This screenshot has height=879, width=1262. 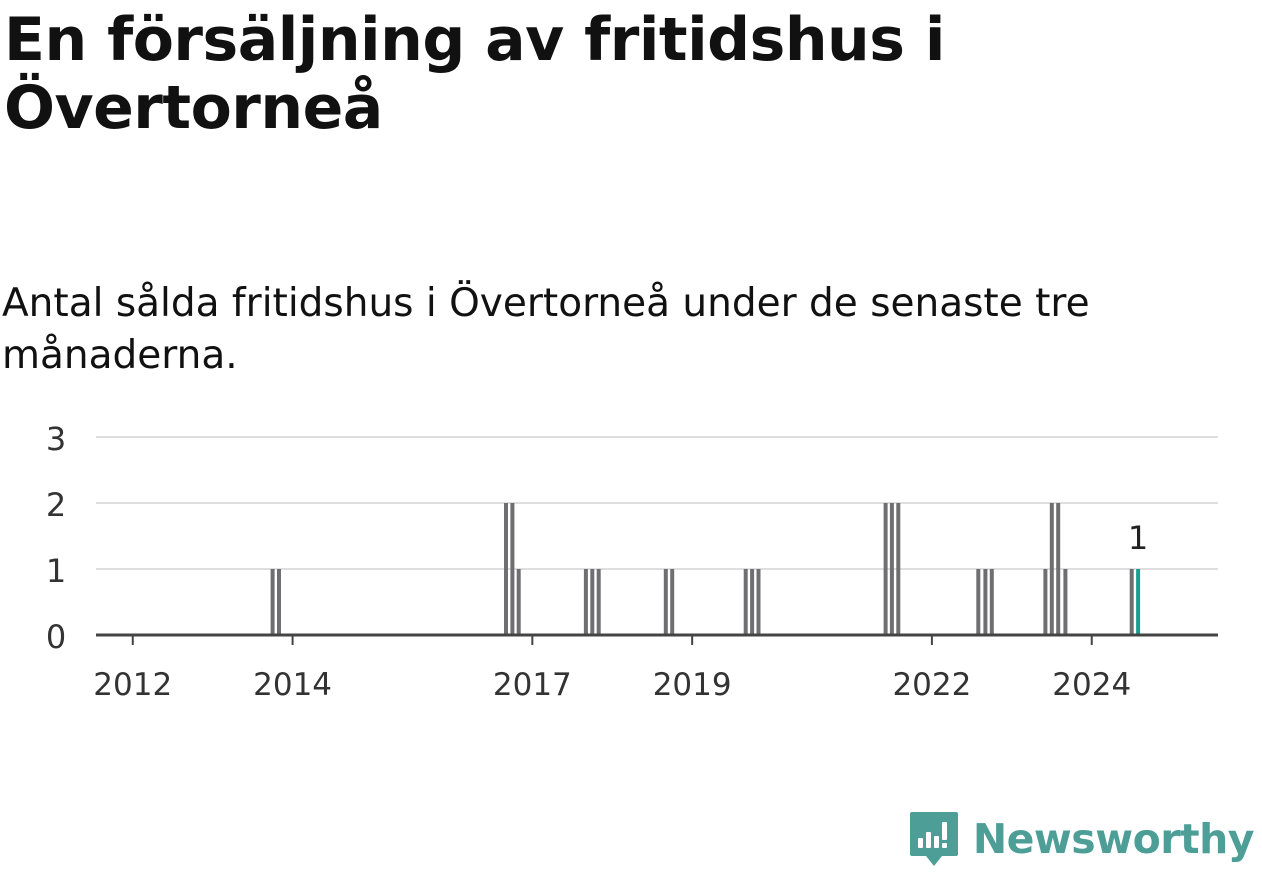 What do you see at coordinates (1113, 839) in the screenshot?
I see `brand-name: Newsworthy` at bounding box center [1113, 839].